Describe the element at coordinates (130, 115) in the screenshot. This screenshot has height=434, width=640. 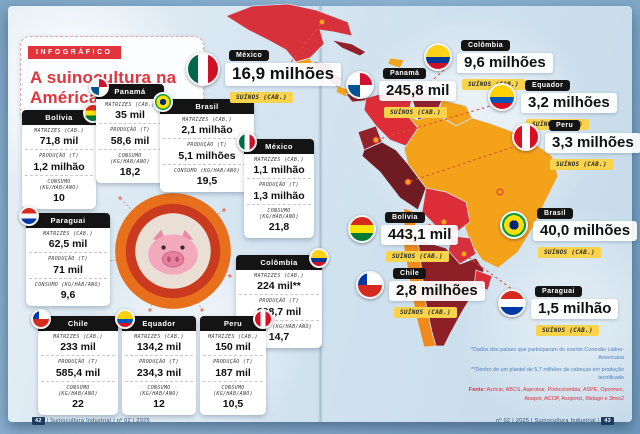
I see `matrizes-value: 35 mil` at that location.